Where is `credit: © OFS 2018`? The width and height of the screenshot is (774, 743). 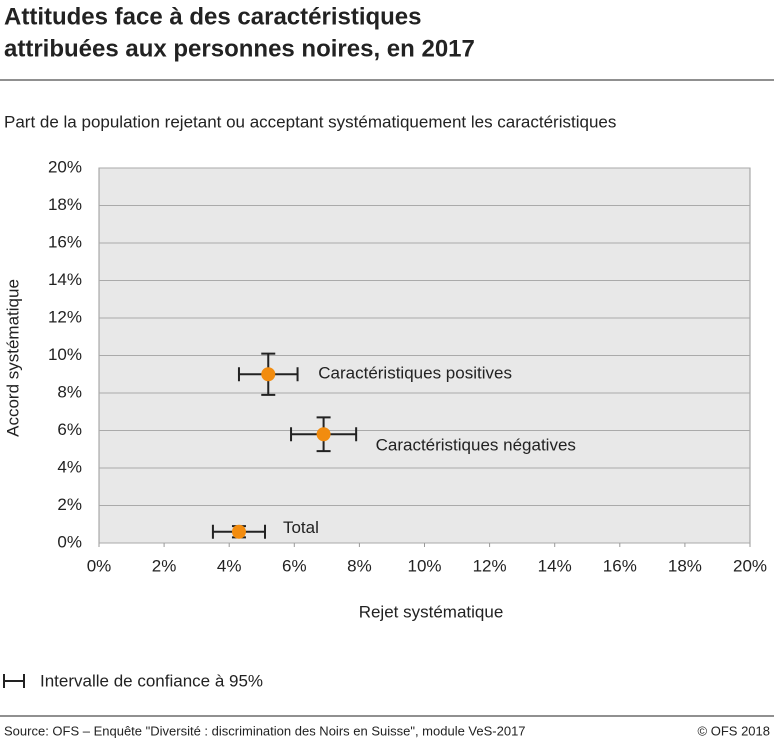
credit: © OFS 2018 is located at coordinates (734, 730).